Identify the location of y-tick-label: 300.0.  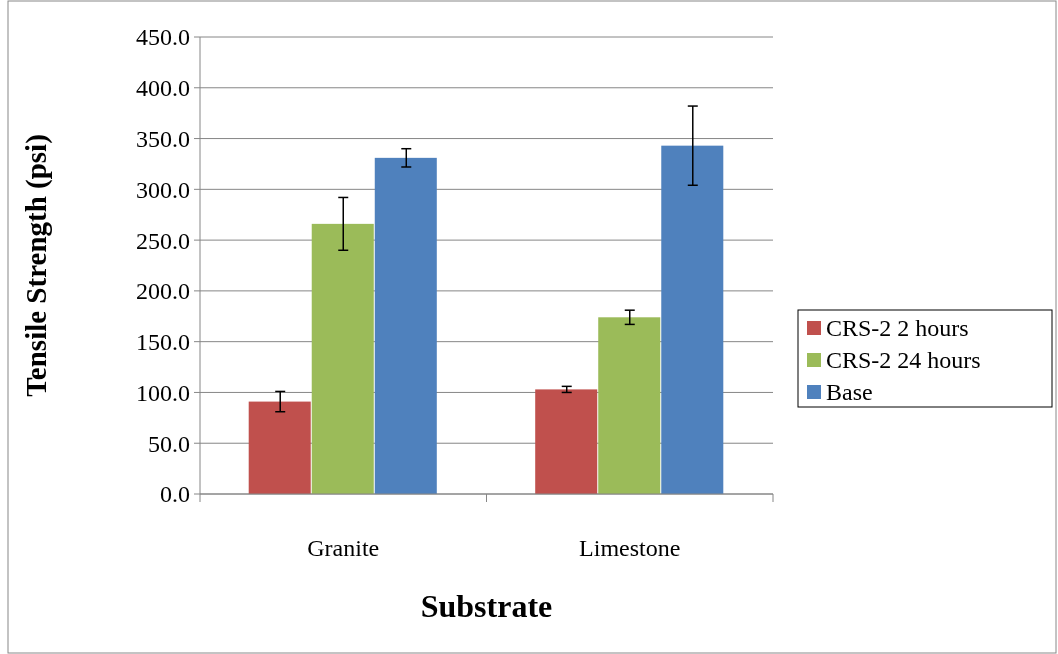
(163, 189).